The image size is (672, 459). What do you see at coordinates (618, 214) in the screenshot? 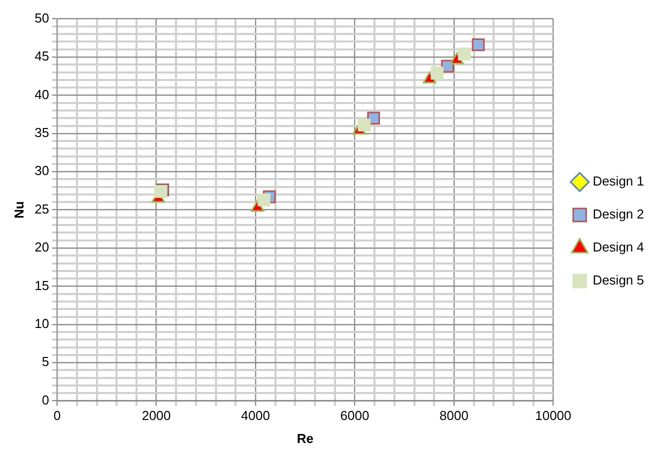
I see `legend-label: Design 2` at bounding box center [618, 214].